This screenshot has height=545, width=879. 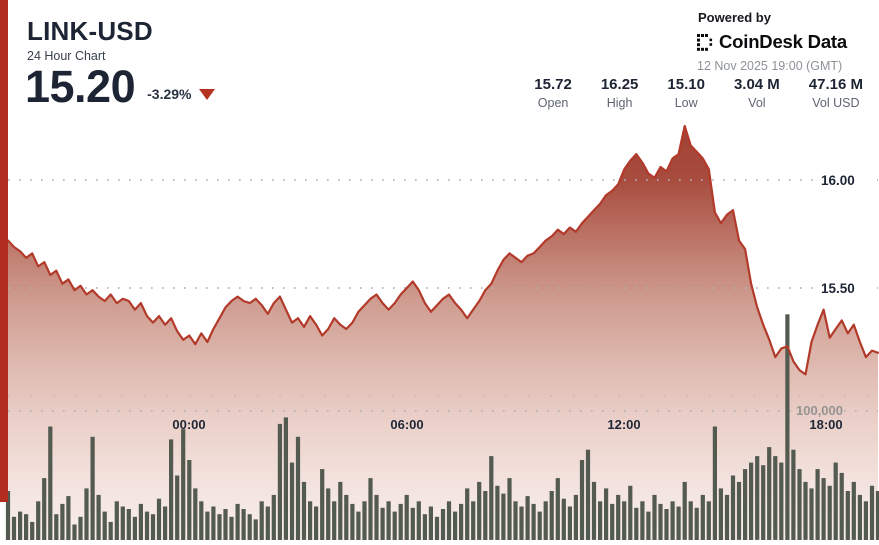 What do you see at coordinates (836, 103) in the screenshot?
I see `stat-vol-usd-label: Vol USD` at bounding box center [836, 103].